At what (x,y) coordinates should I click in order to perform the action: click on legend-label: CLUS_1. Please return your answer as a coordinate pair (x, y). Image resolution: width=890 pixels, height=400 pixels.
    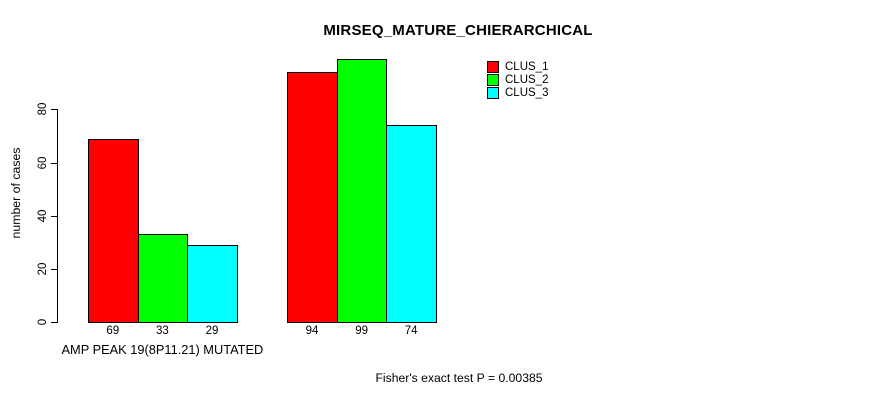
    Looking at the image, I should click on (527, 66).